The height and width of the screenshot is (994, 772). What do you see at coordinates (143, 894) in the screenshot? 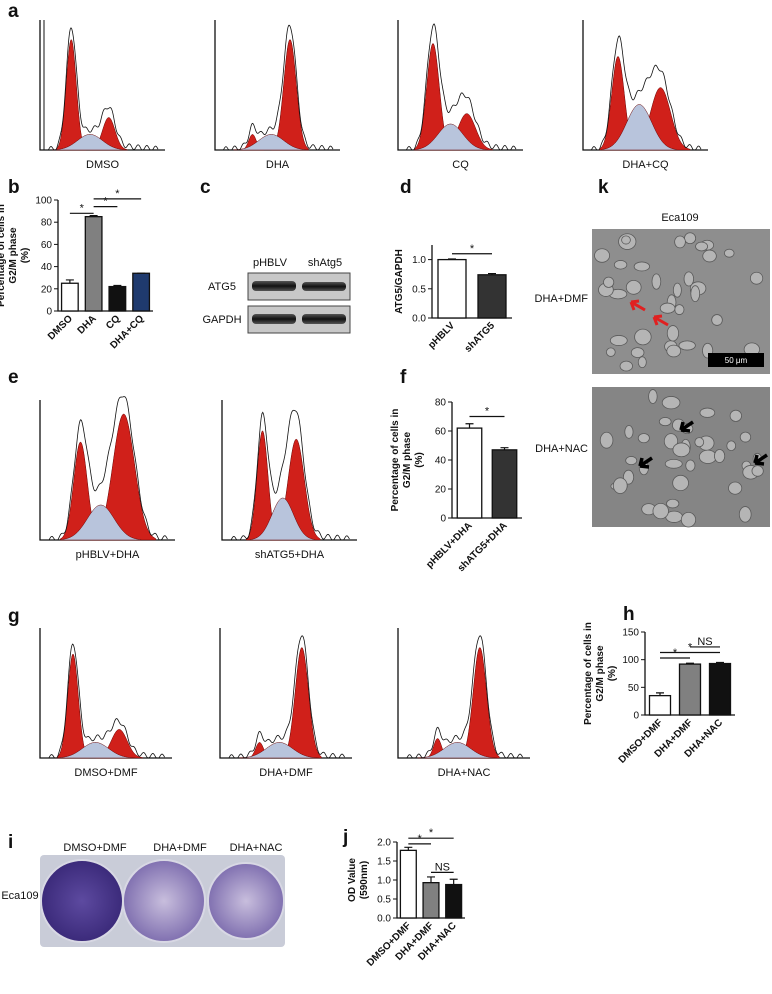
I see `colony-plate: DMSO+DMF DHA+DMF DHA+NAC Eca109` at bounding box center [143, 894].